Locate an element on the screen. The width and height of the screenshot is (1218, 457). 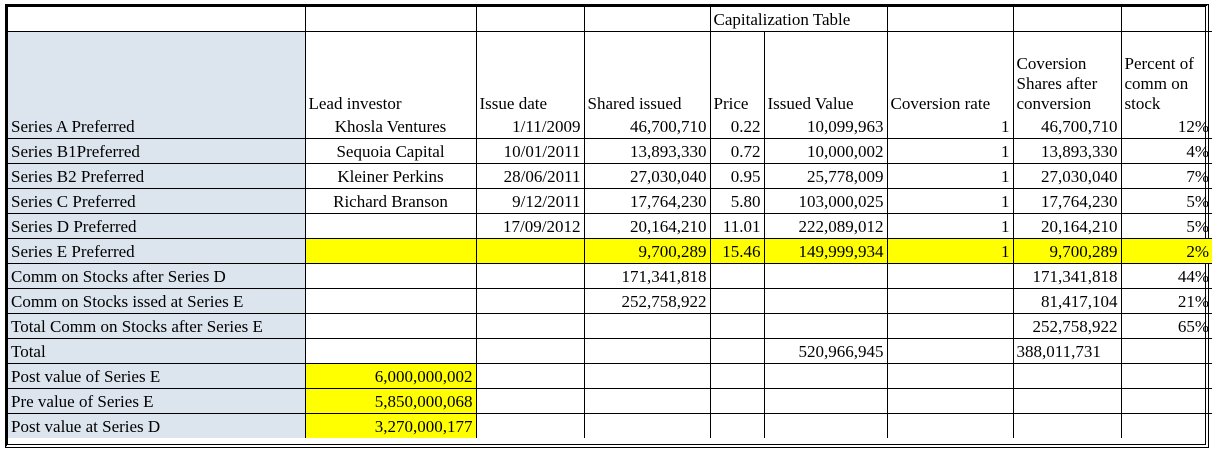
issued-value-cell: 25,778,009 is located at coordinates (825, 176).